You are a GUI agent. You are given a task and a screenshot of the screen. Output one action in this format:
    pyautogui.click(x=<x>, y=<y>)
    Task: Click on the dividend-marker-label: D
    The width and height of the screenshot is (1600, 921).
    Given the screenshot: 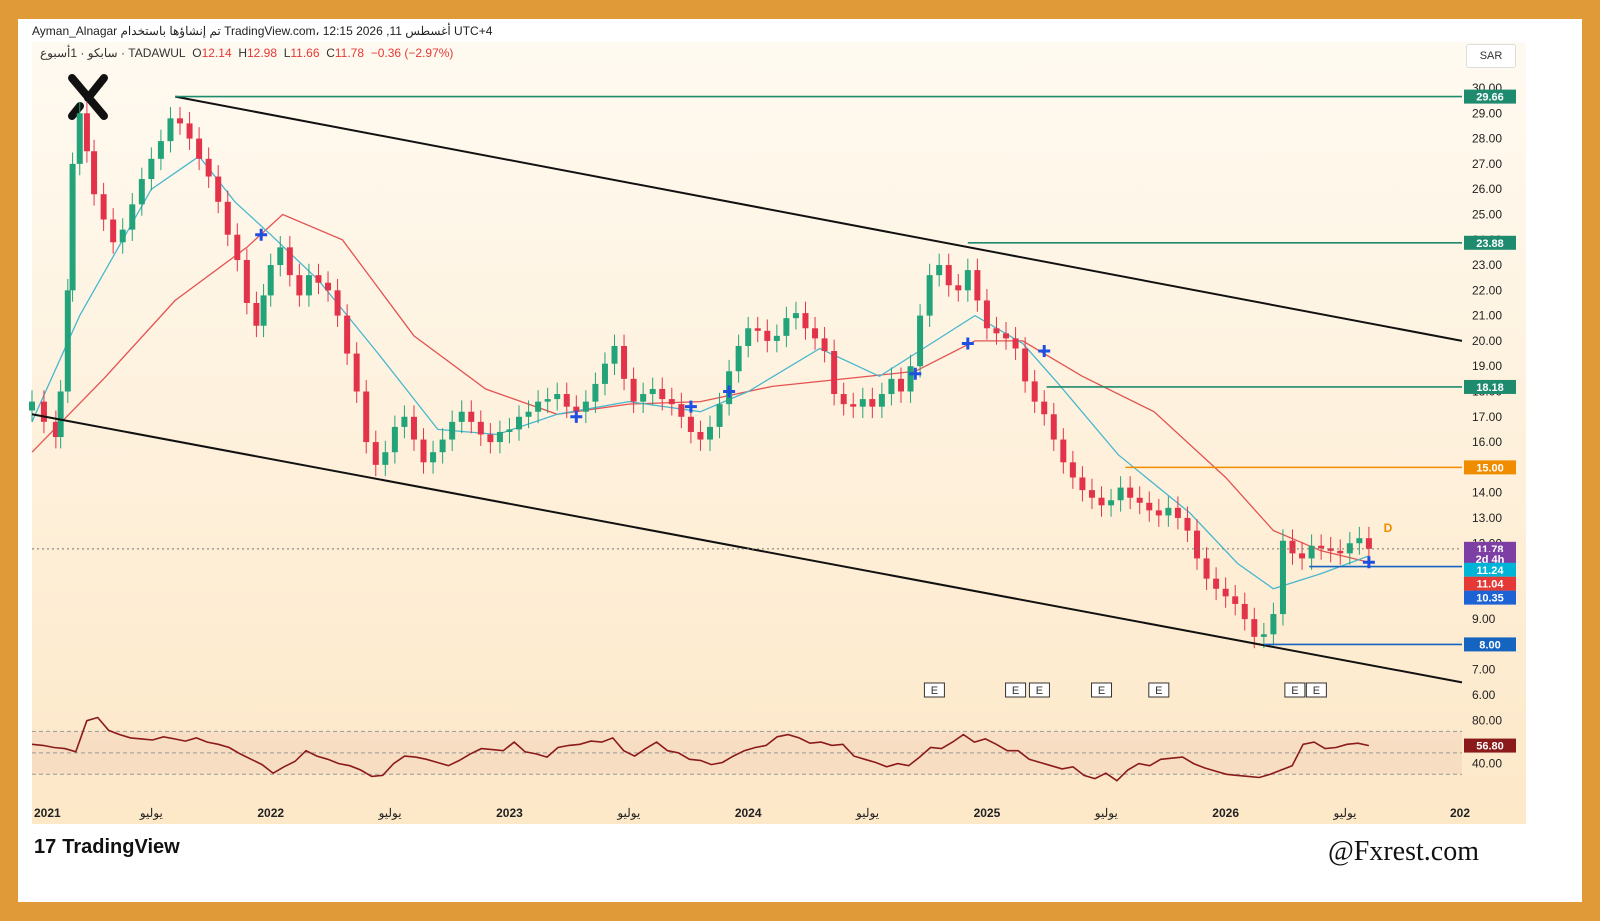 What is the action you would take?
    pyautogui.click(x=1388, y=528)
    